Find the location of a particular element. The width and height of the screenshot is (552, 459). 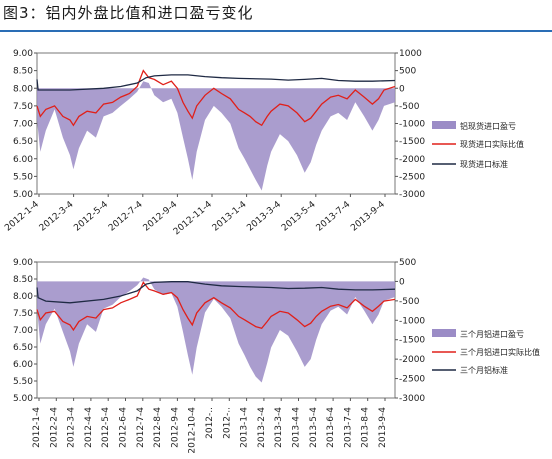

chart1-x-tick-label: 2013-1-4 is located at coordinates (230, 216).